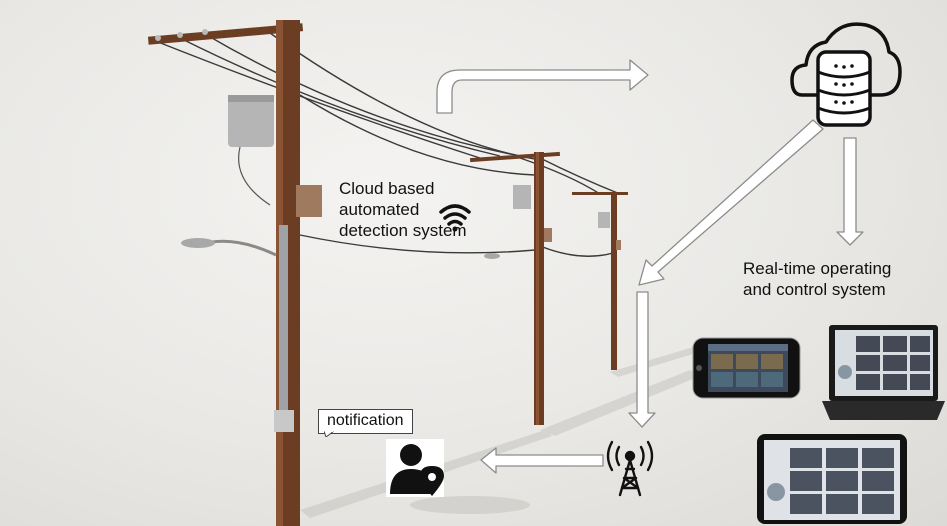  I want to click on realtime-label-line-1: Real-time operating, so click(817, 268).